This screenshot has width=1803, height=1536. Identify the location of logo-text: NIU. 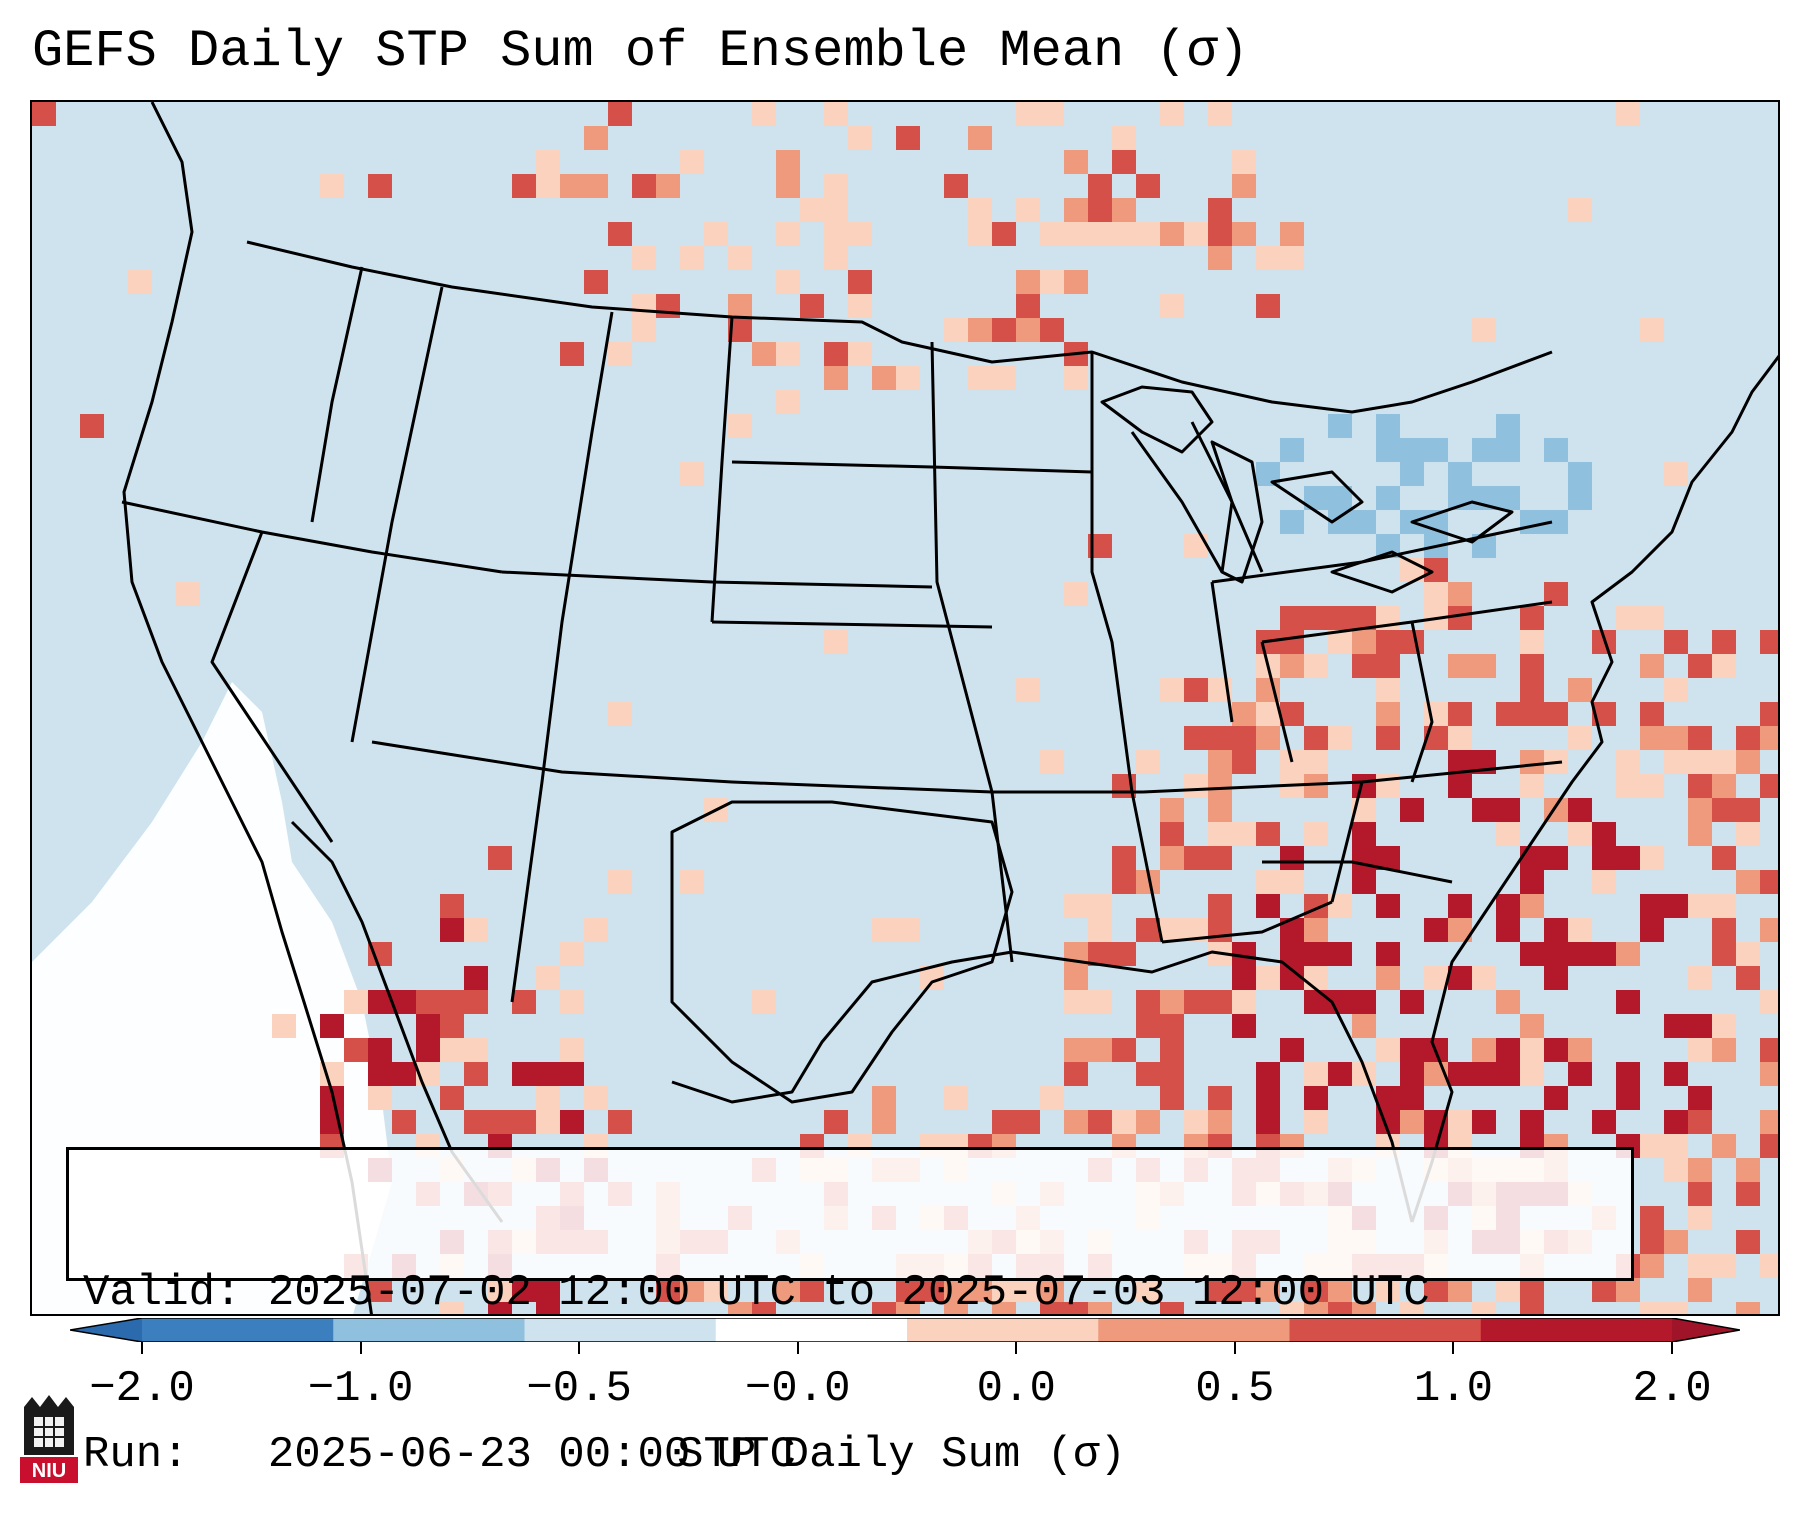
(49, 1471).